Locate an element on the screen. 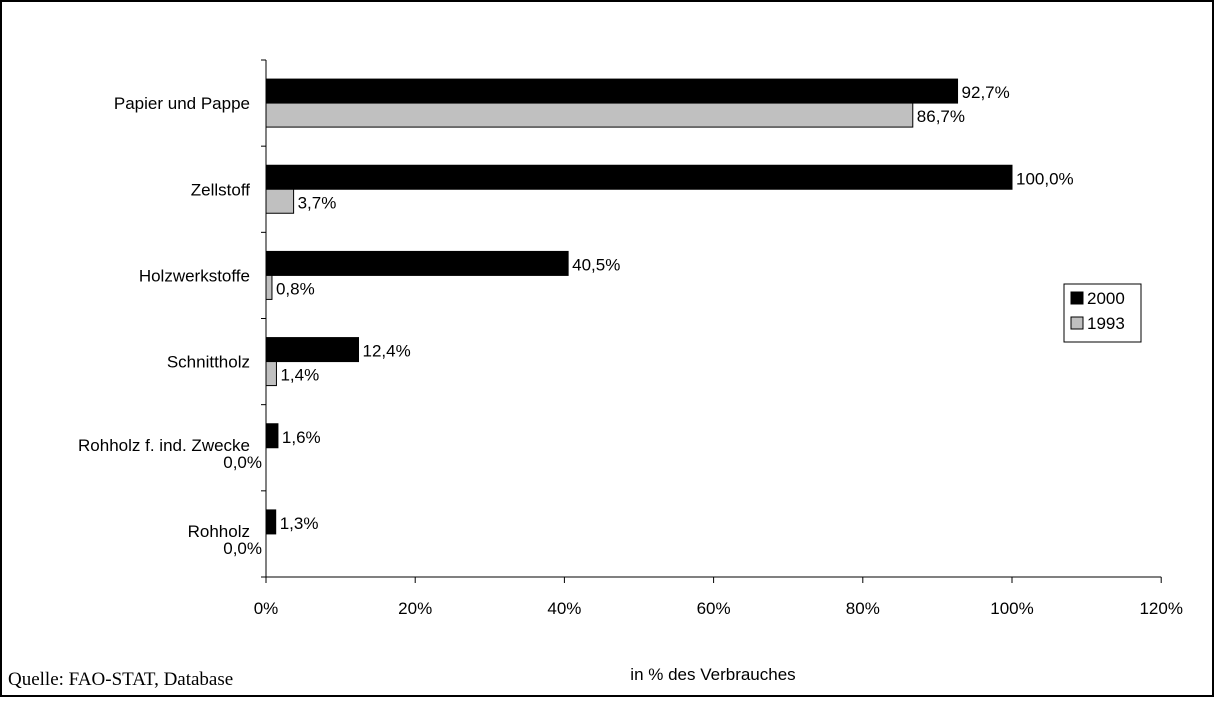  category-label: Rohholz f. ind. Zwecke is located at coordinates (164, 445).